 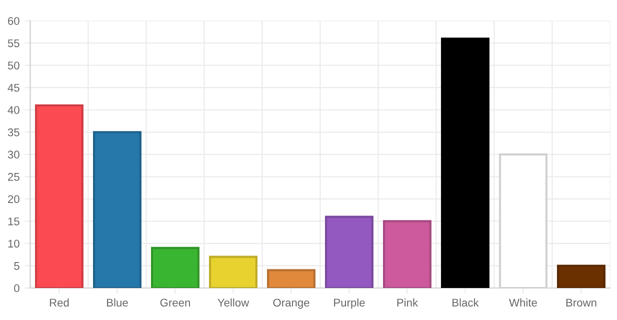 I want to click on y-tick-label: 25, so click(x=14, y=176).